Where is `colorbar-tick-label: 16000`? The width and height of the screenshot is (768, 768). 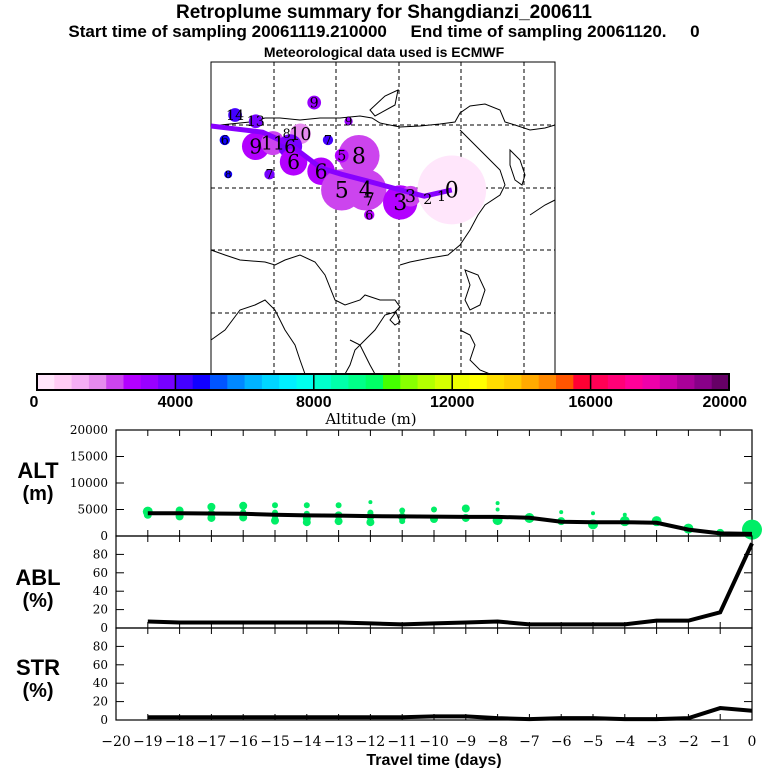
colorbar-tick-label: 16000 is located at coordinates (590, 402).